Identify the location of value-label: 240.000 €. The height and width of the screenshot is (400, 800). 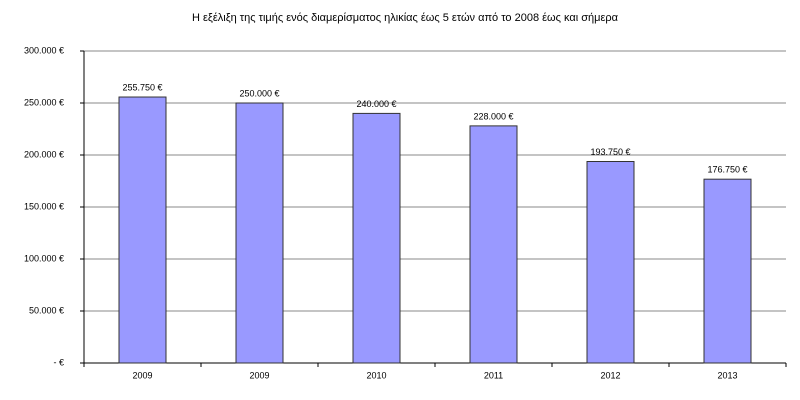
(376, 104).